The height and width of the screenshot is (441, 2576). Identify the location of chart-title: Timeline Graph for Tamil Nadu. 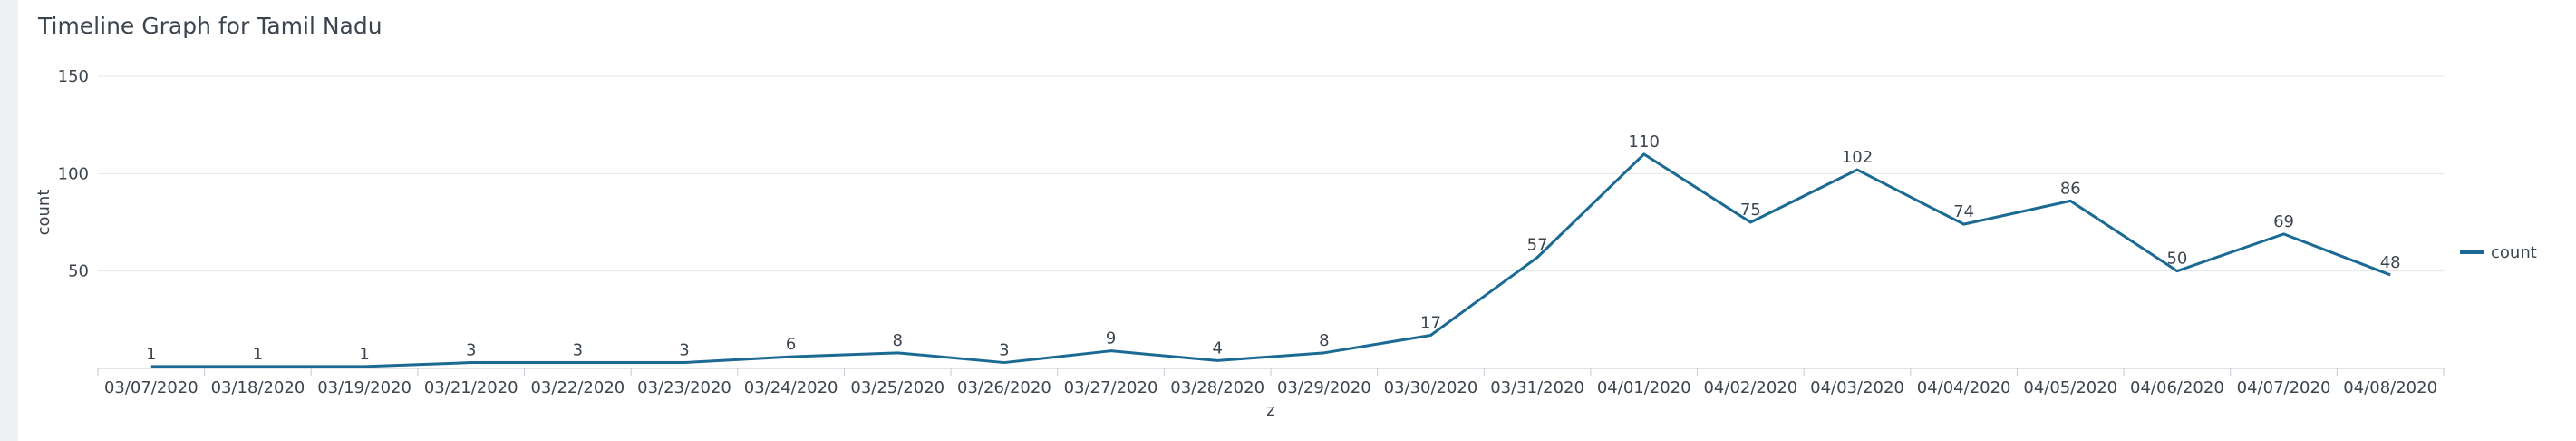
(210, 26).